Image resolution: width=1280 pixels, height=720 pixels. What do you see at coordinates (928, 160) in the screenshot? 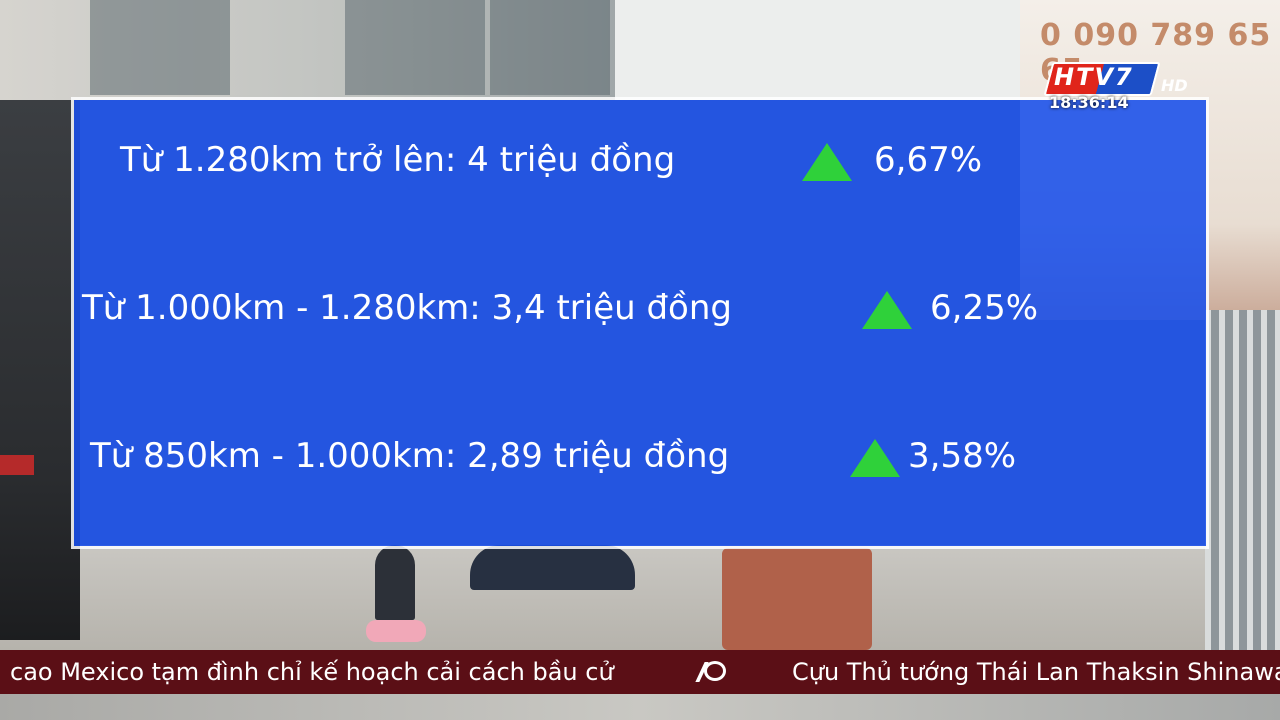
I see `fare-row-percent: 6,67%` at bounding box center [928, 160].